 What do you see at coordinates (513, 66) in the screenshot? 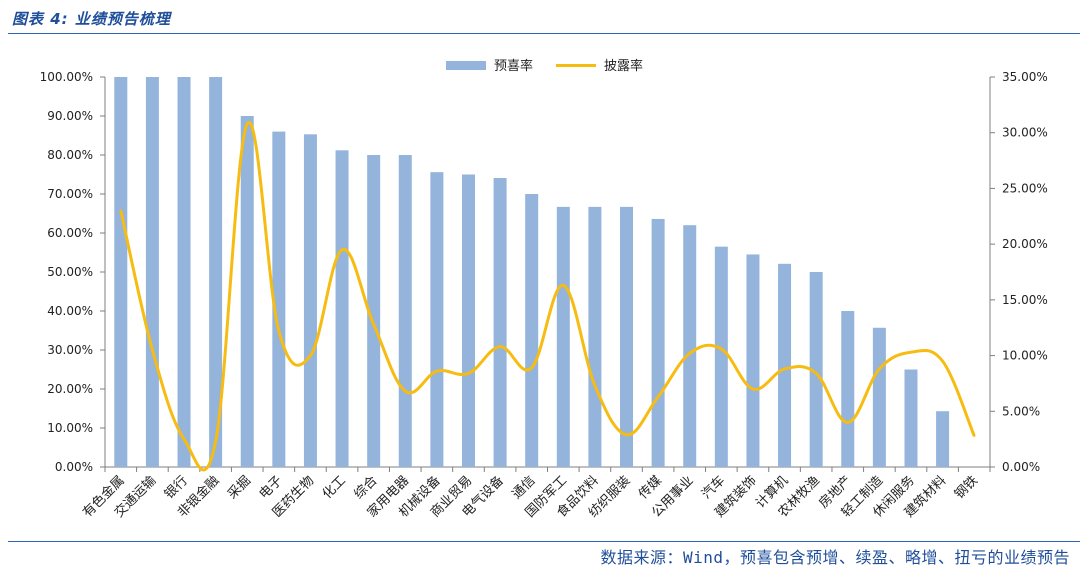
I see `legend-bar-label: 预喜率` at bounding box center [513, 66].